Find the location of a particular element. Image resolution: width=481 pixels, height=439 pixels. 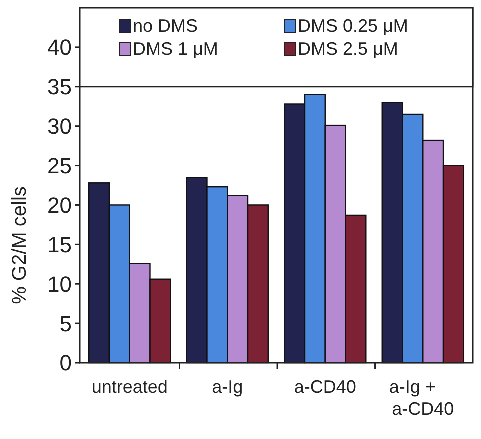

y-tick-label: 35 is located at coordinates (60, 87).